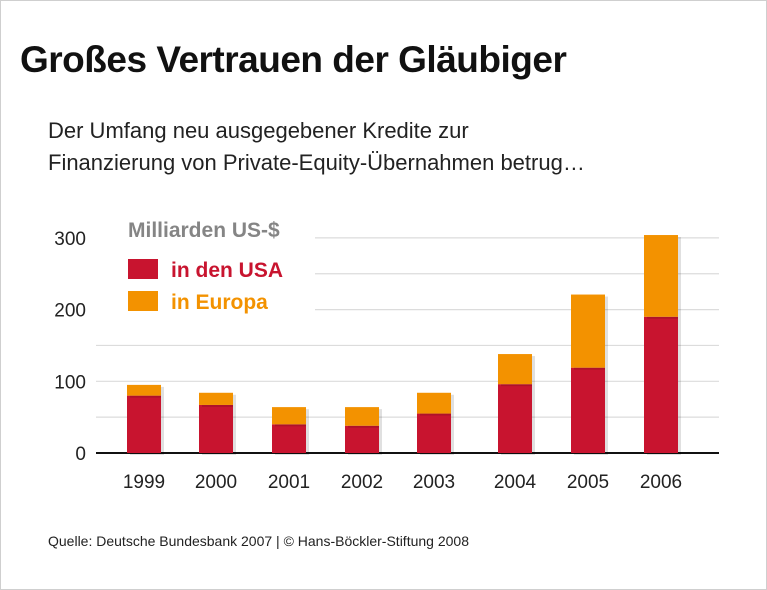 This screenshot has width=767, height=590. Describe the element at coordinates (219, 302) in the screenshot. I see `legend-label-europe: in Europa` at that location.